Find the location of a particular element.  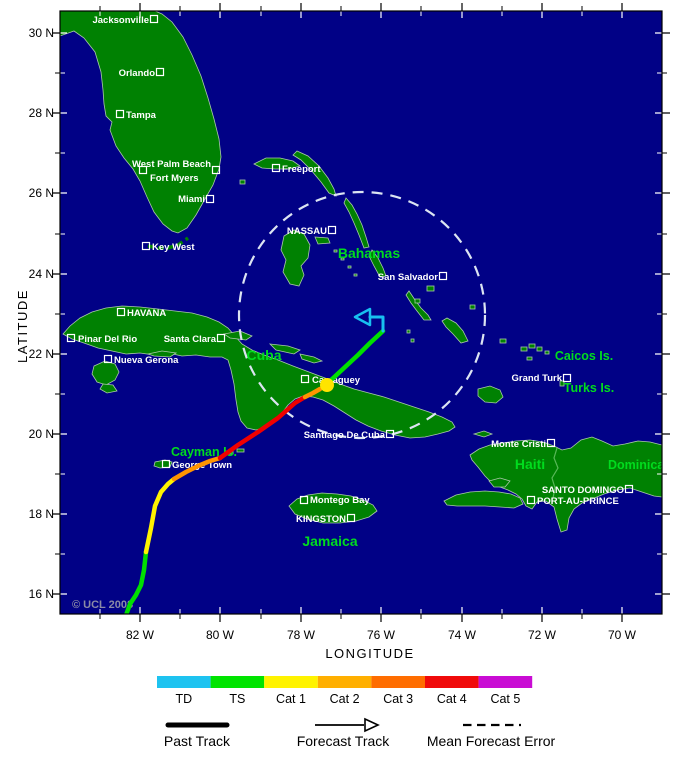

eleuthera-island is located at coordinates (356, 223).